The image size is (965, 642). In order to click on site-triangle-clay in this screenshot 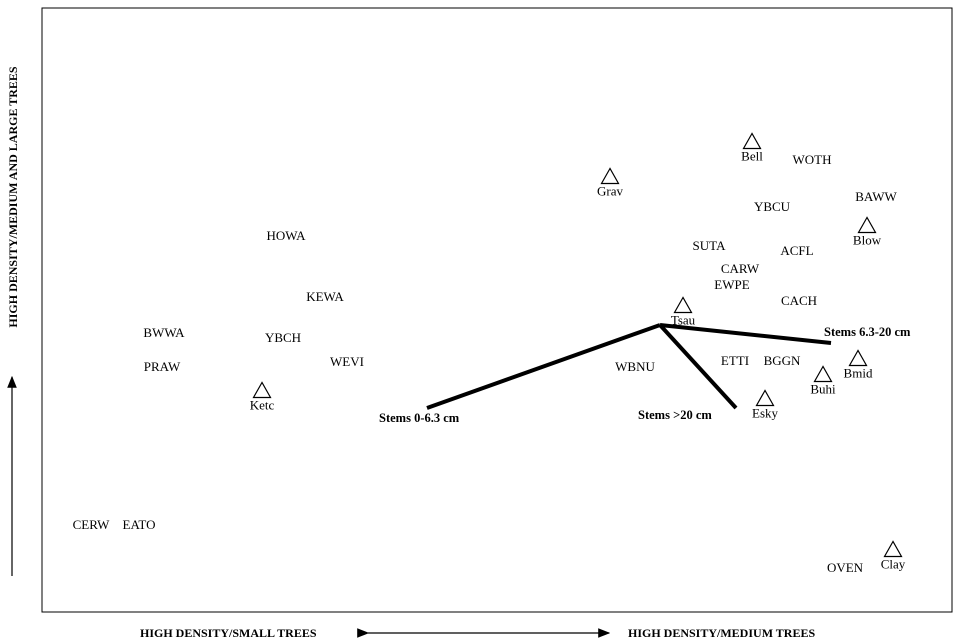, I will do `click(893, 549)`.